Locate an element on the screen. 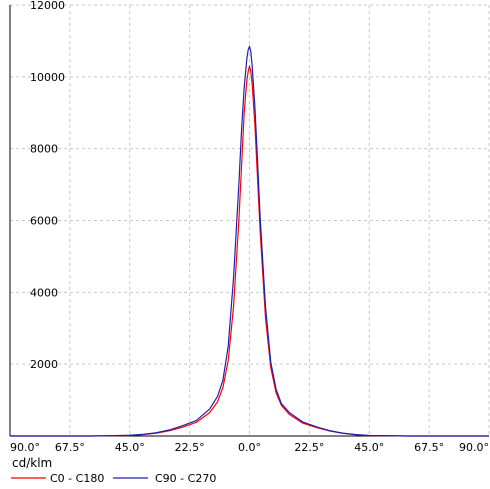 The image size is (490, 489). y-tick-label: 2000 is located at coordinates (44, 364).